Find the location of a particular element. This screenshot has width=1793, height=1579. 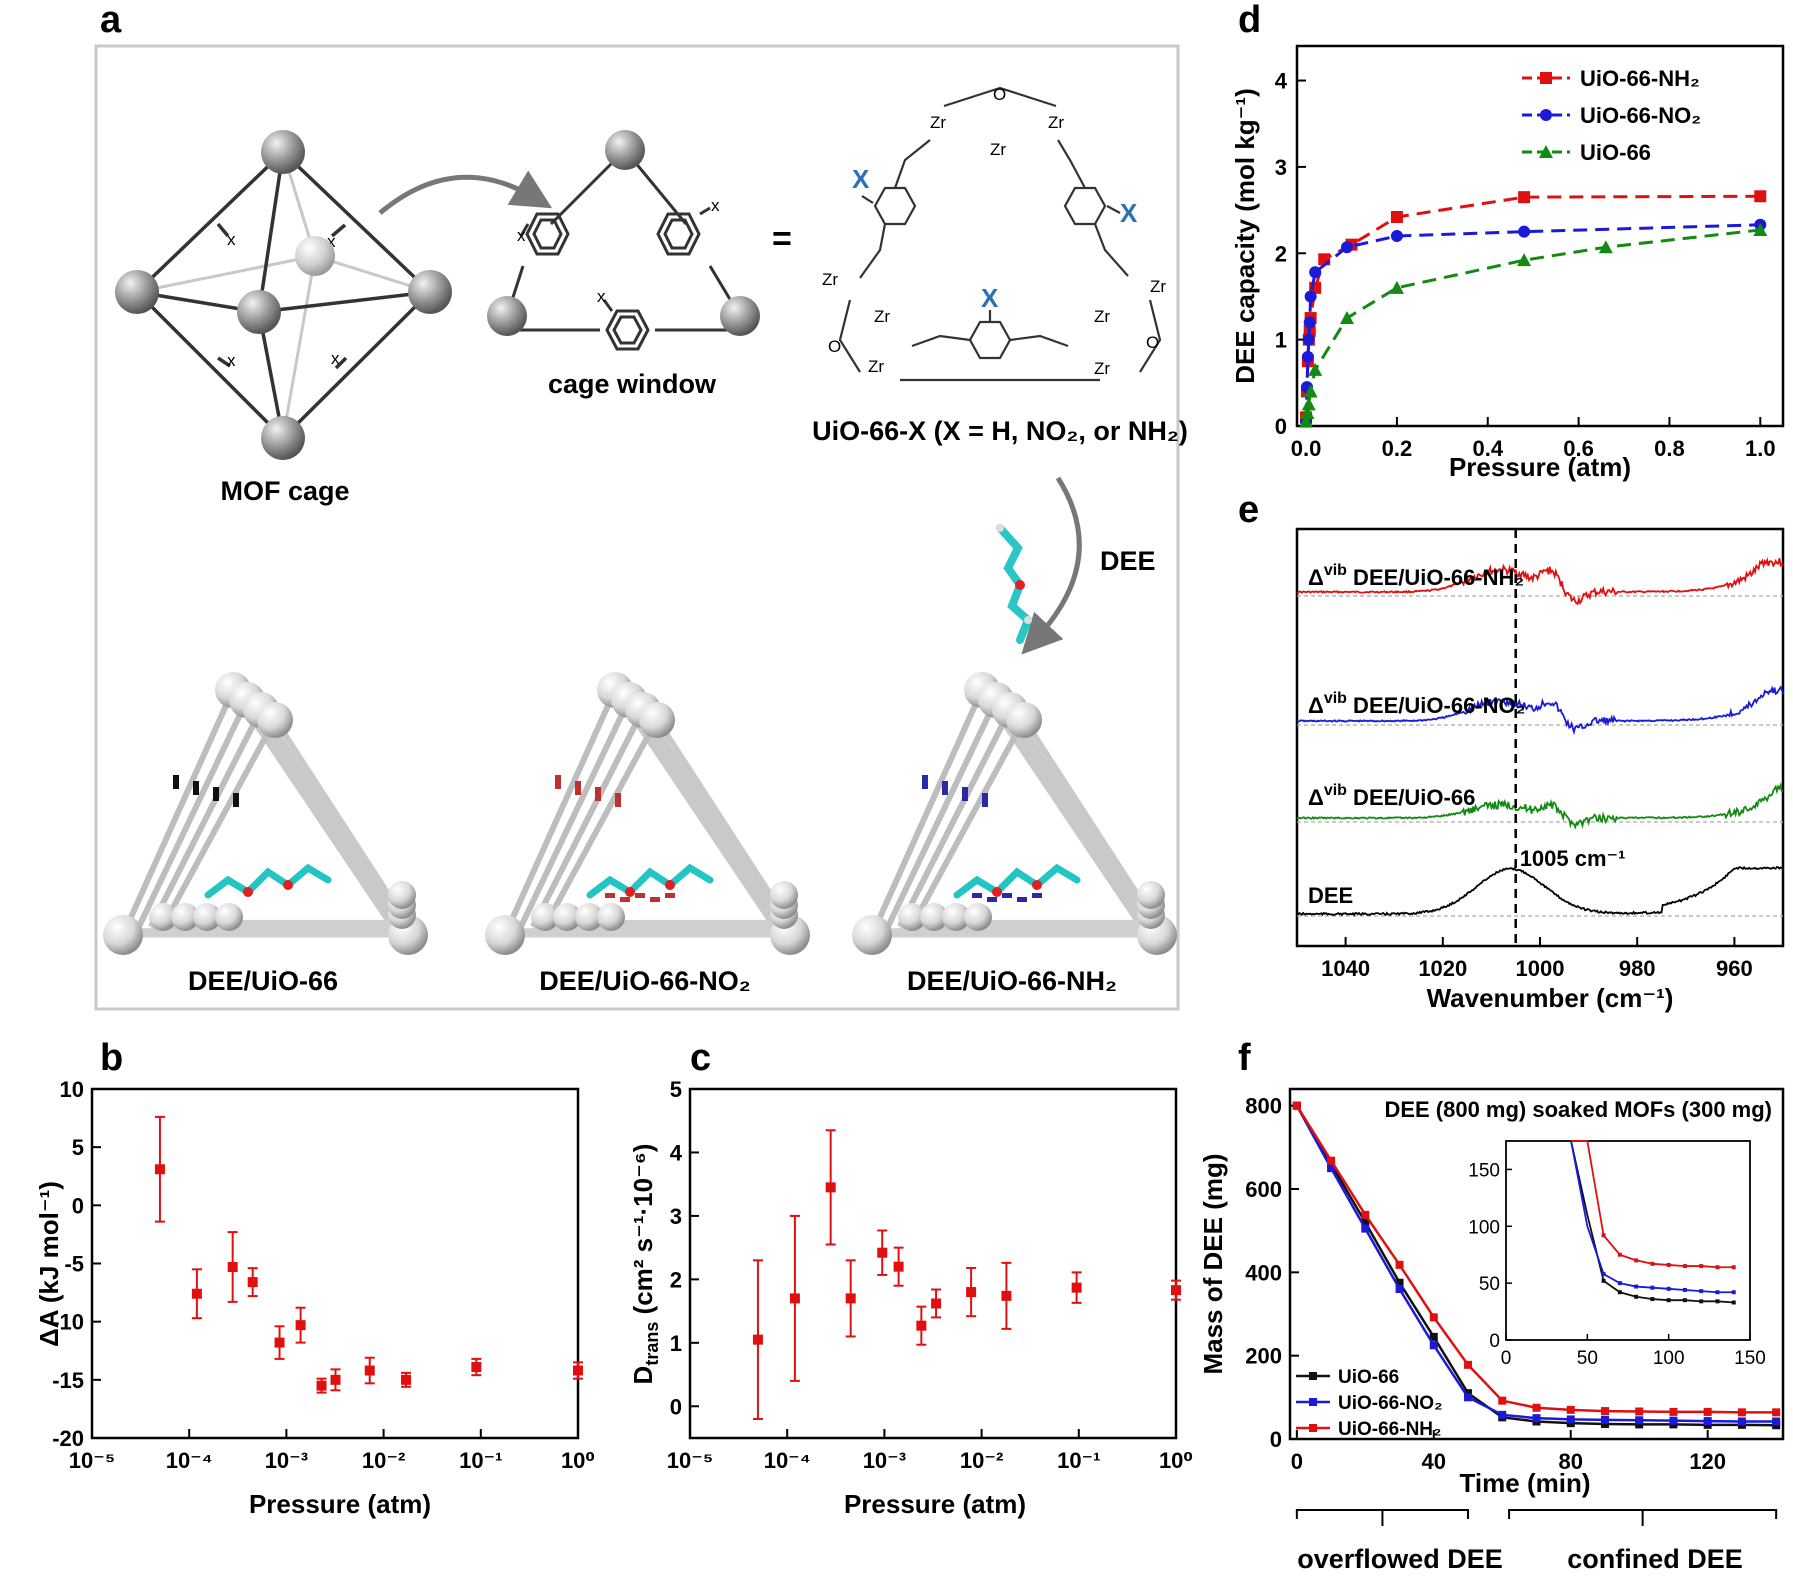

x-tick-label: 0.8 is located at coordinates (1669, 448).